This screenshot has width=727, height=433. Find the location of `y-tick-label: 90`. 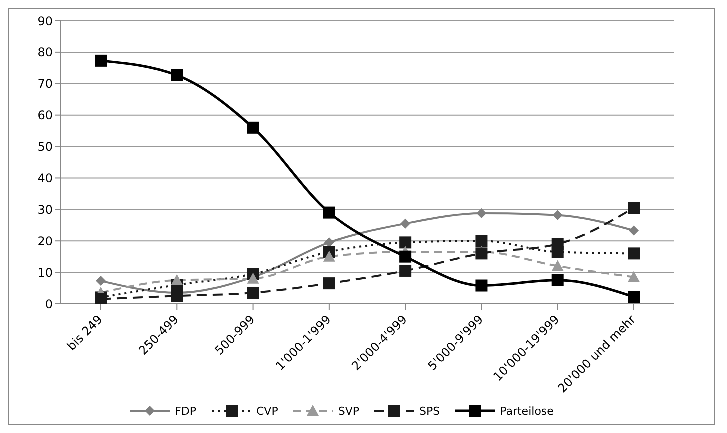

y-tick-label: 90 is located at coordinates (45, 21).